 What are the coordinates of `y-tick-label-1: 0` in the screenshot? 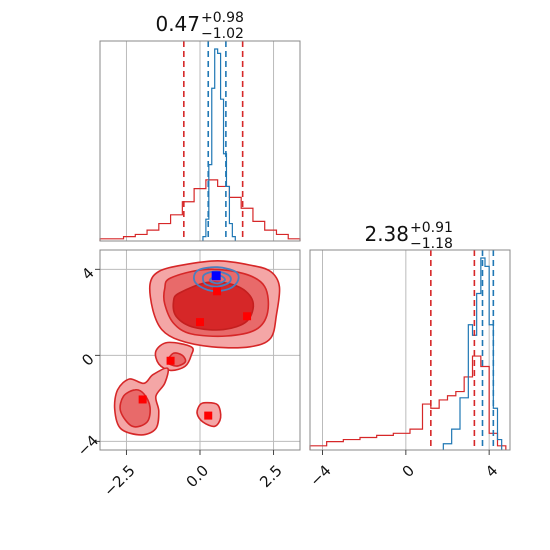 It's located at (87, 359).